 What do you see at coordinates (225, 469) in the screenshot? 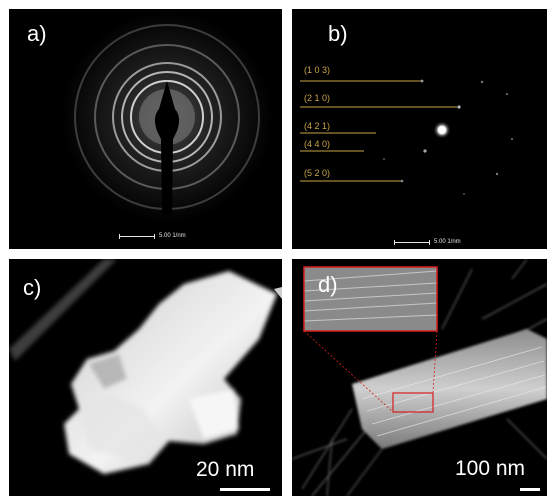
I see `panel-c-scale-label: 20 nm` at bounding box center [225, 469].